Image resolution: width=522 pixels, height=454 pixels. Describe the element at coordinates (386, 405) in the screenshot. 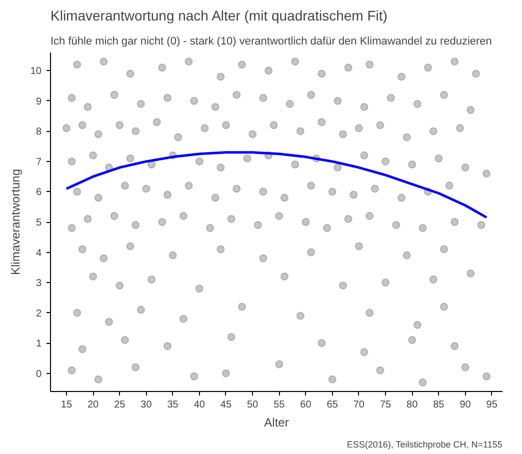

I see `x-tick-label: 75` at that location.